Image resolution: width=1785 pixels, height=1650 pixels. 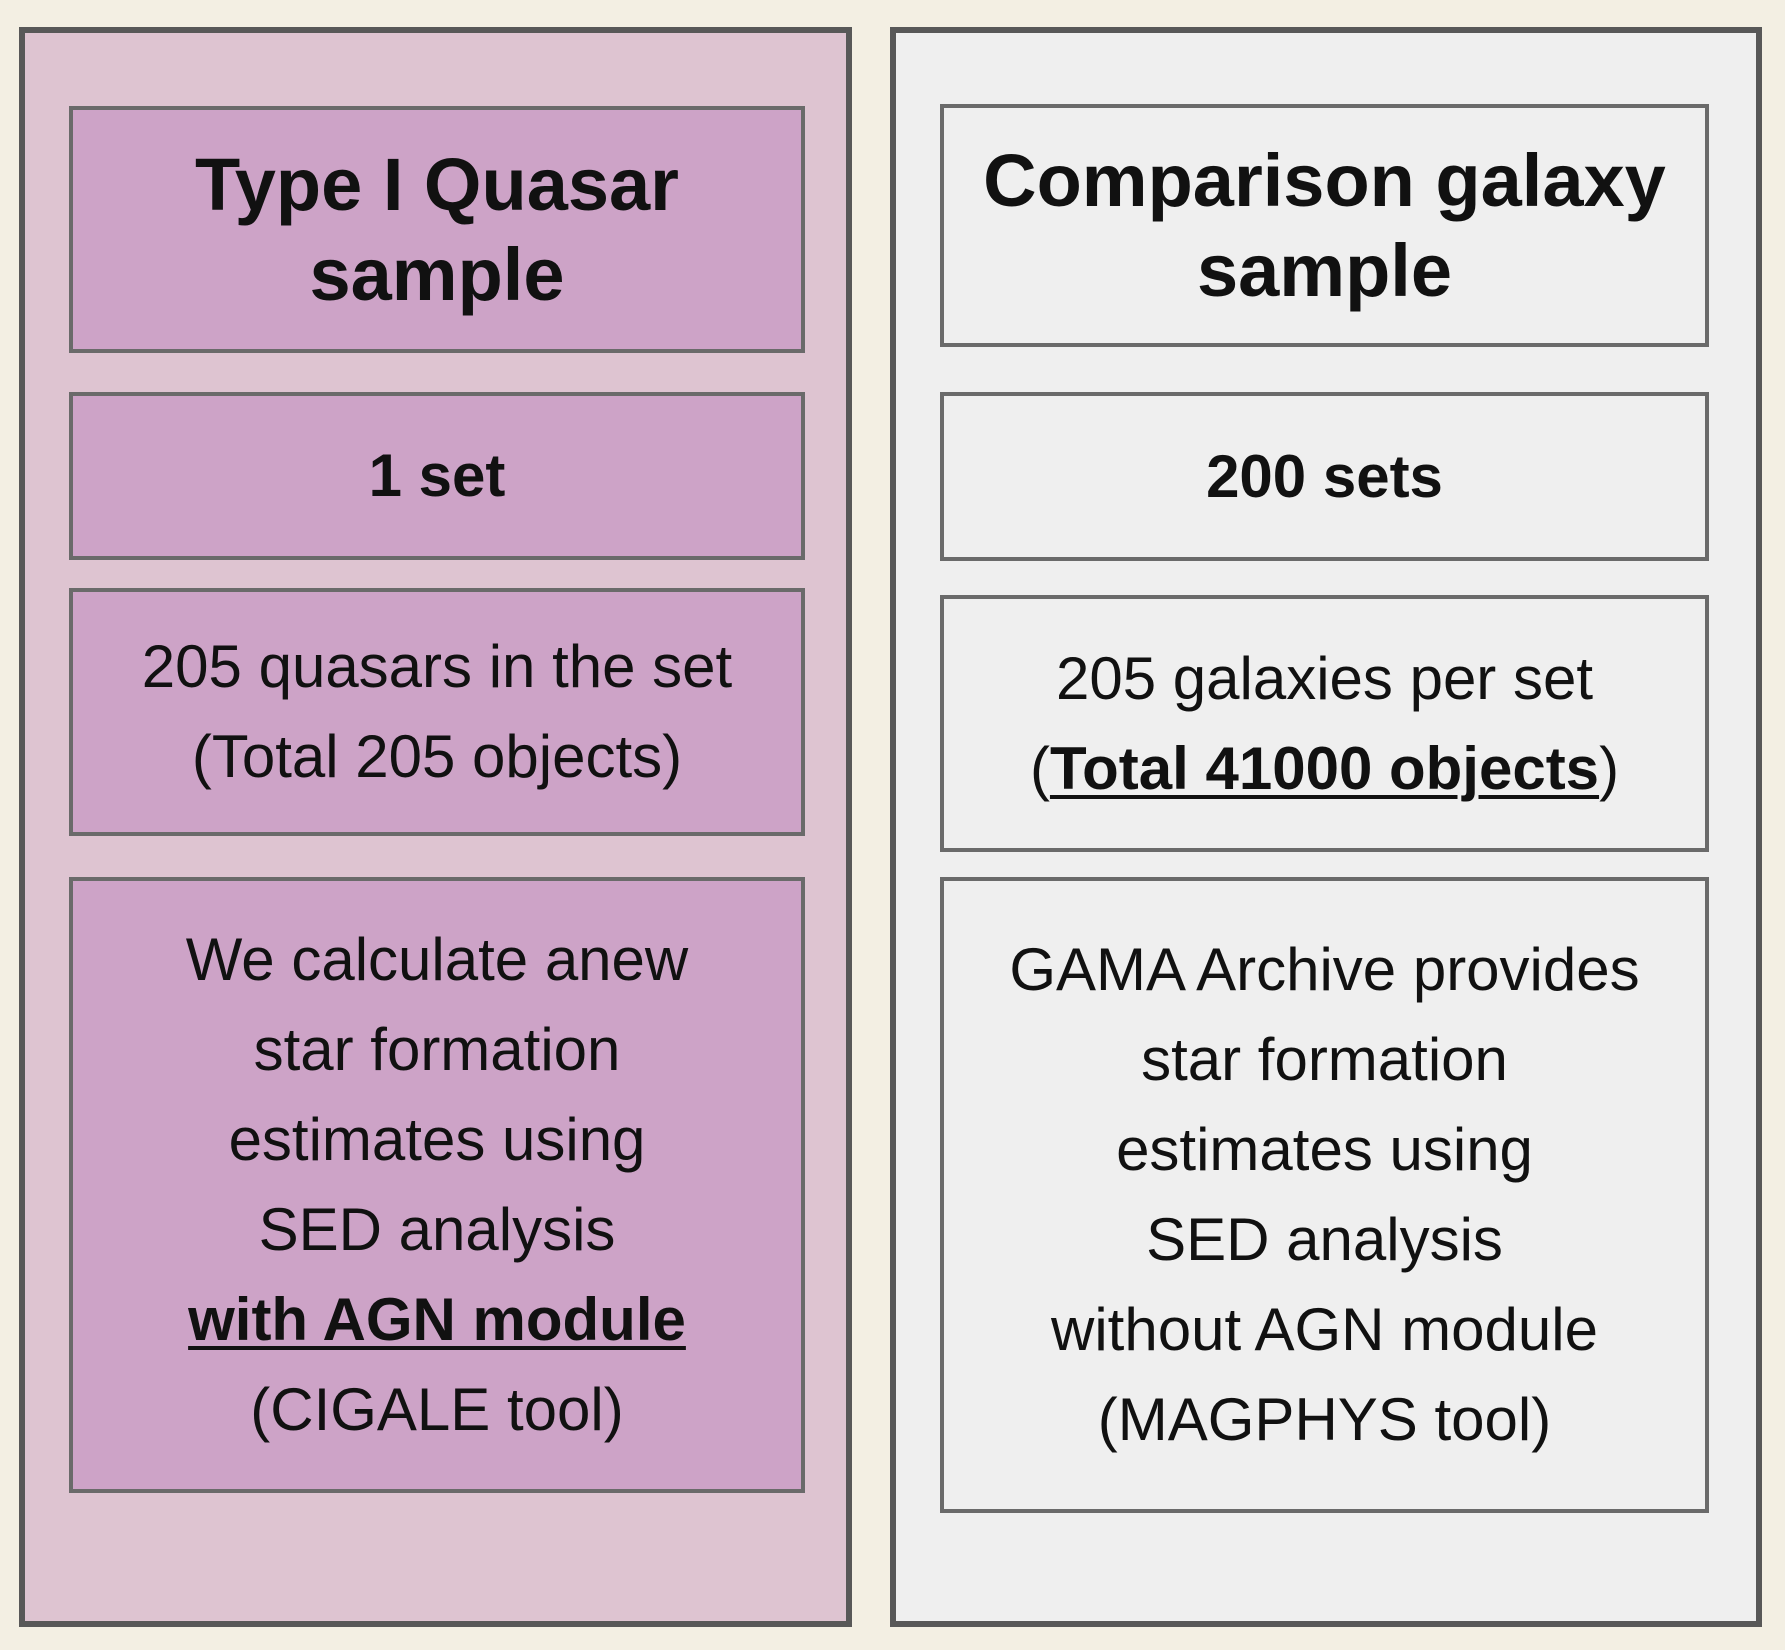 I want to click on galaxy-heading-line-2: sample, so click(x=1324, y=270).